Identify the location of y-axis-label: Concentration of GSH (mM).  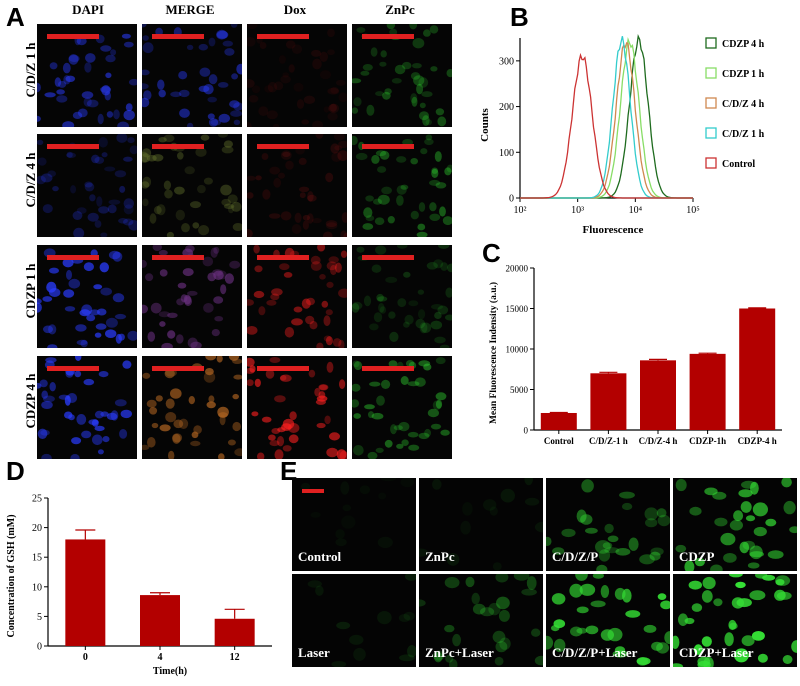
(11, 575).